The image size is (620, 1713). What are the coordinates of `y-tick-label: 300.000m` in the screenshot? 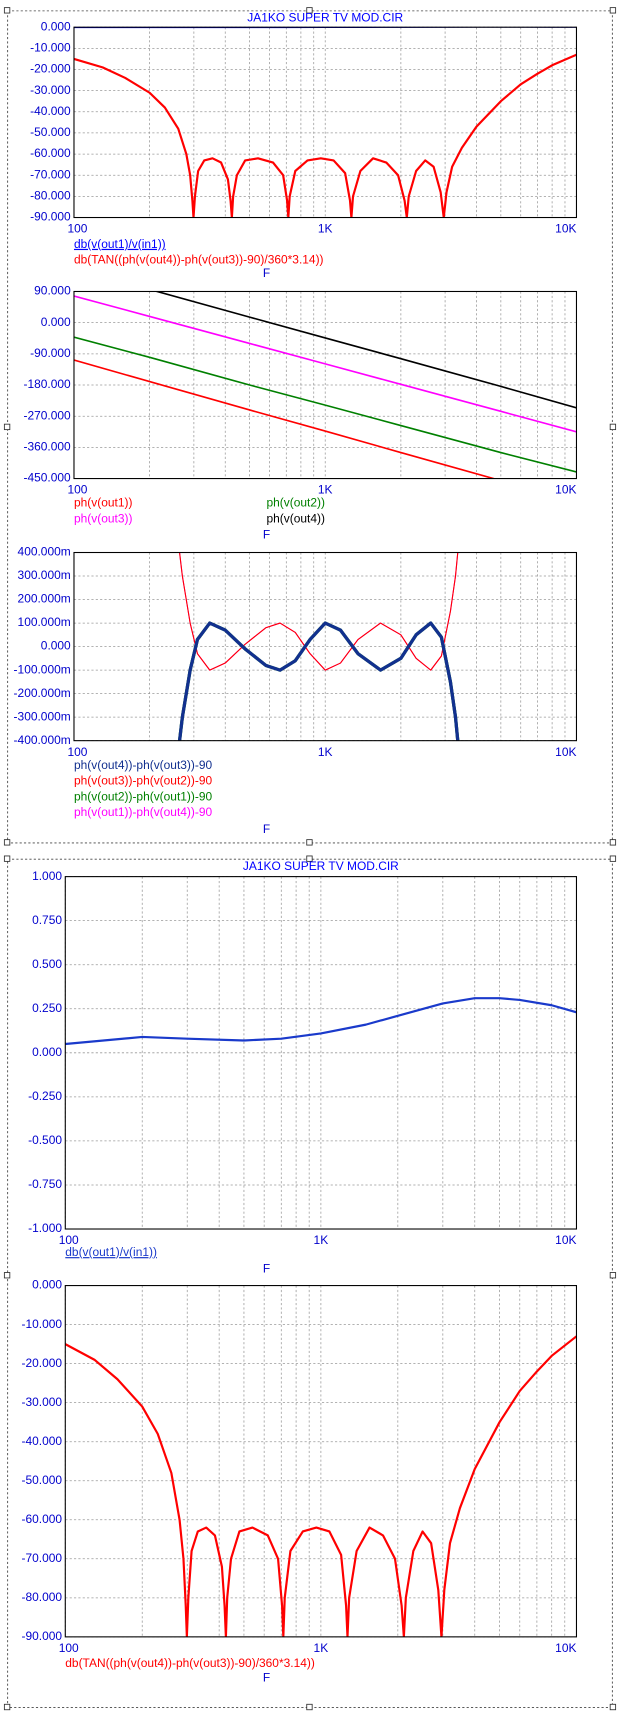 It's located at (44, 575).